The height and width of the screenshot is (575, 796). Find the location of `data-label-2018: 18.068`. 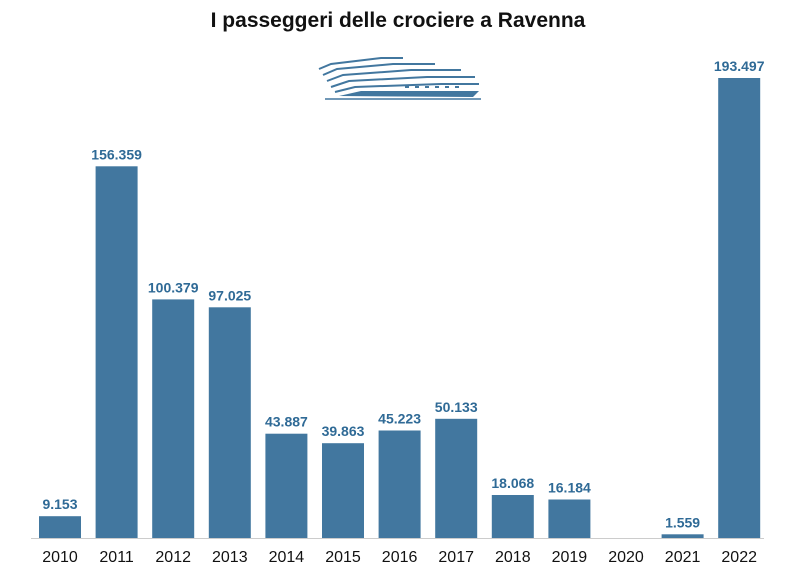

data-label-2018: 18.068 is located at coordinates (512, 483).